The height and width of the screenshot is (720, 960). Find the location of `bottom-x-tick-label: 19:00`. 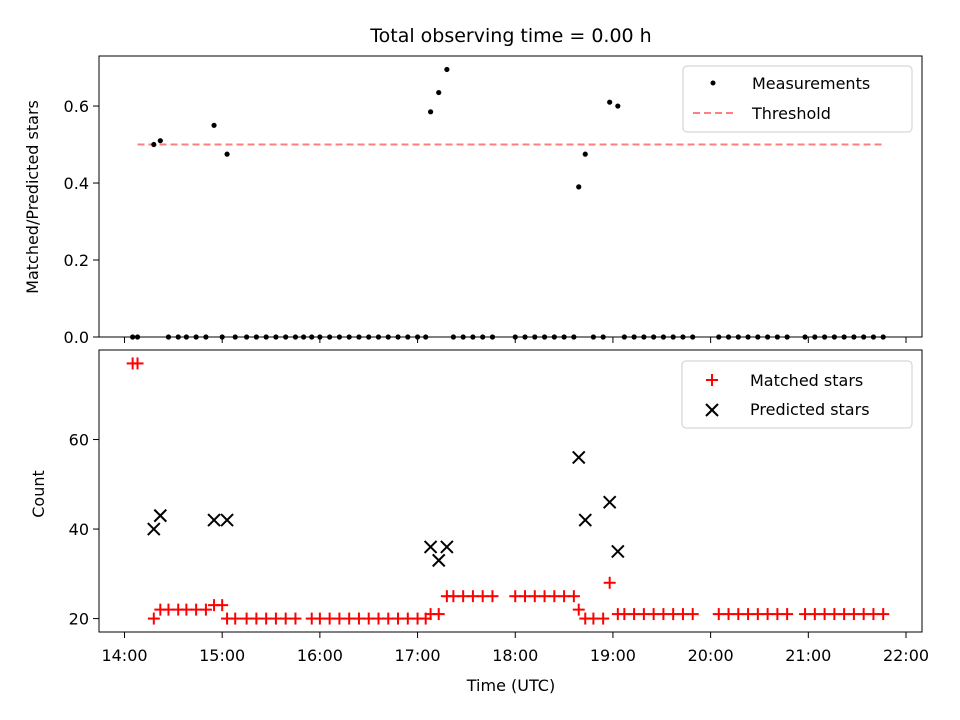

bottom-x-tick-label: 19:00 is located at coordinates (613, 655).